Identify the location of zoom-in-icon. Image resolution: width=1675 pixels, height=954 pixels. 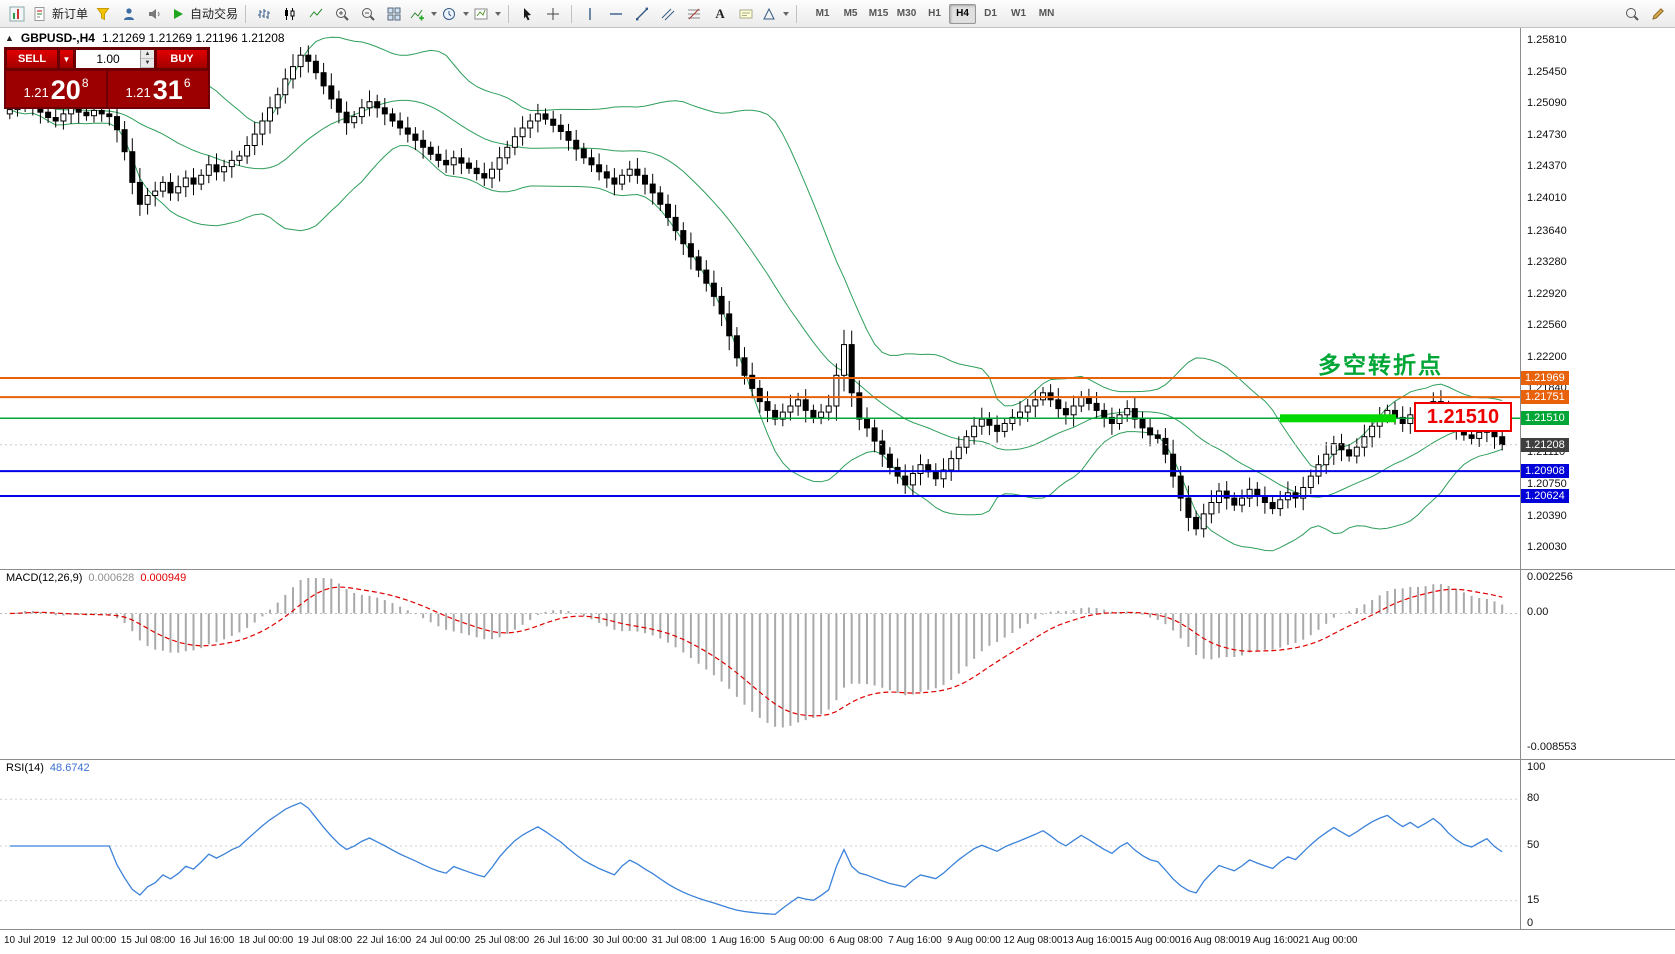
(342, 14).